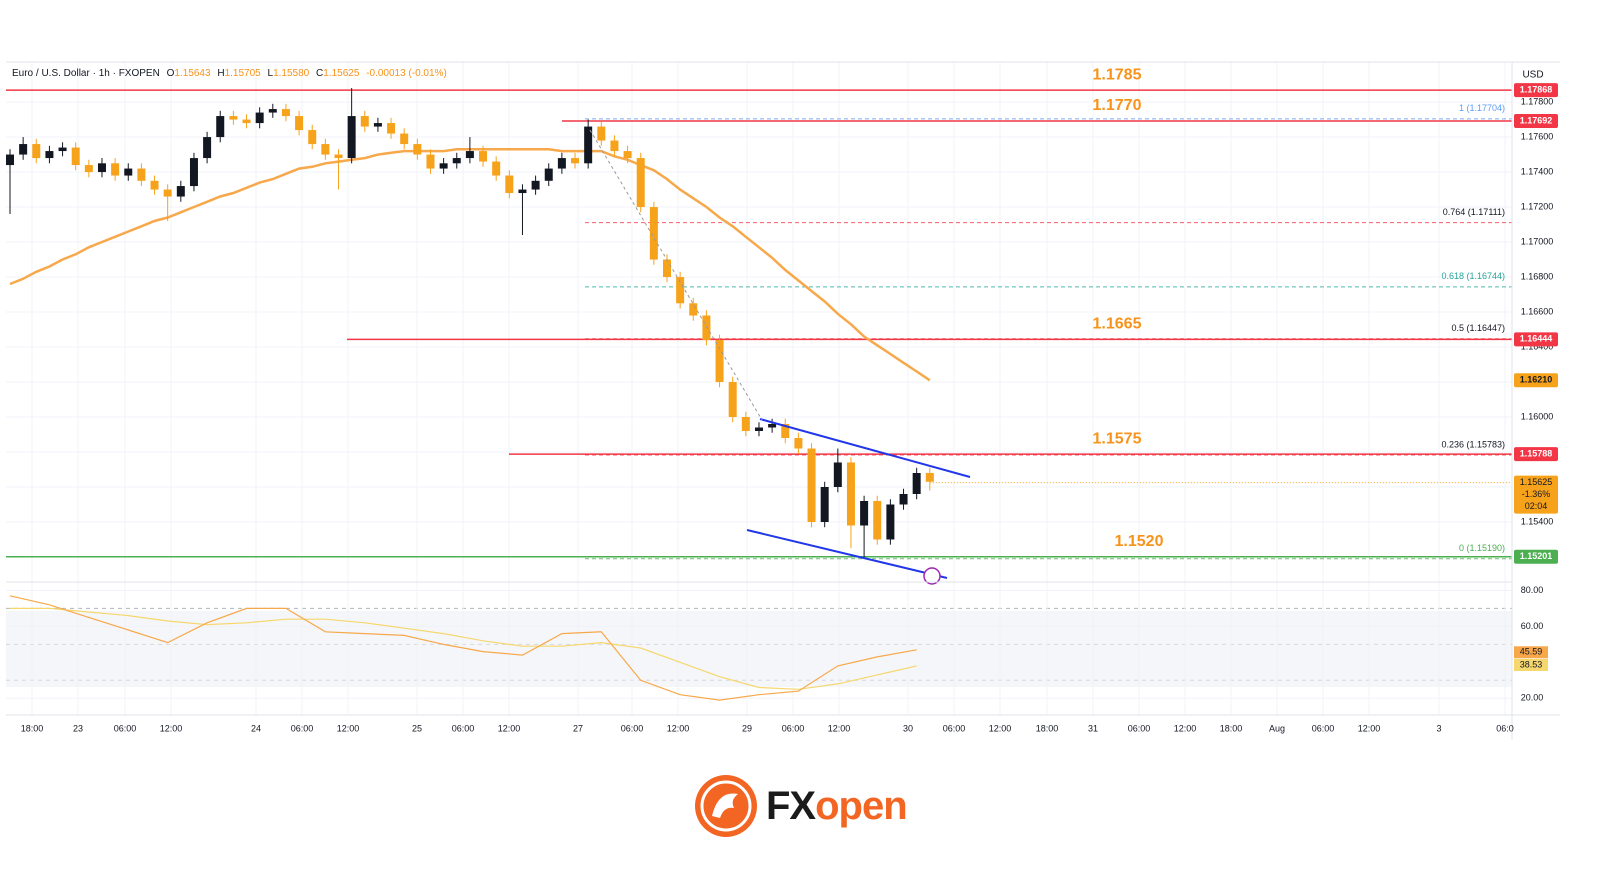 Image resolution: width=1600 pixels, height=879 pixels. What do you see at coordinates (1117, 74) in the screenshot?
I see `level-annotation: 1.1785` at bounding box center [1117, 74].